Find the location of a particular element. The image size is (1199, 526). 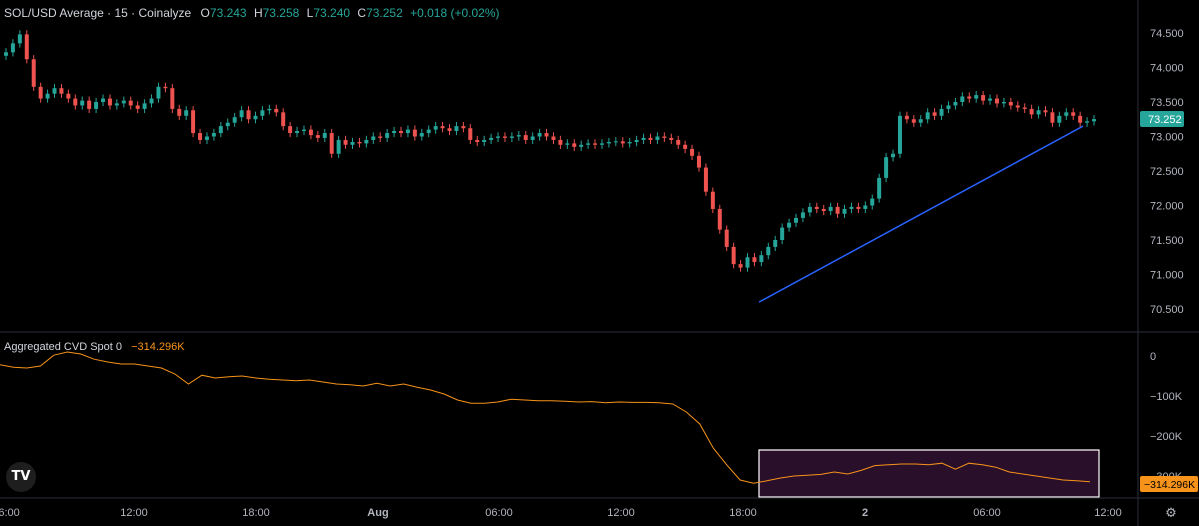

indicator-name: Aggregated CVD Spot 0 is located at coordinates (63, 347).